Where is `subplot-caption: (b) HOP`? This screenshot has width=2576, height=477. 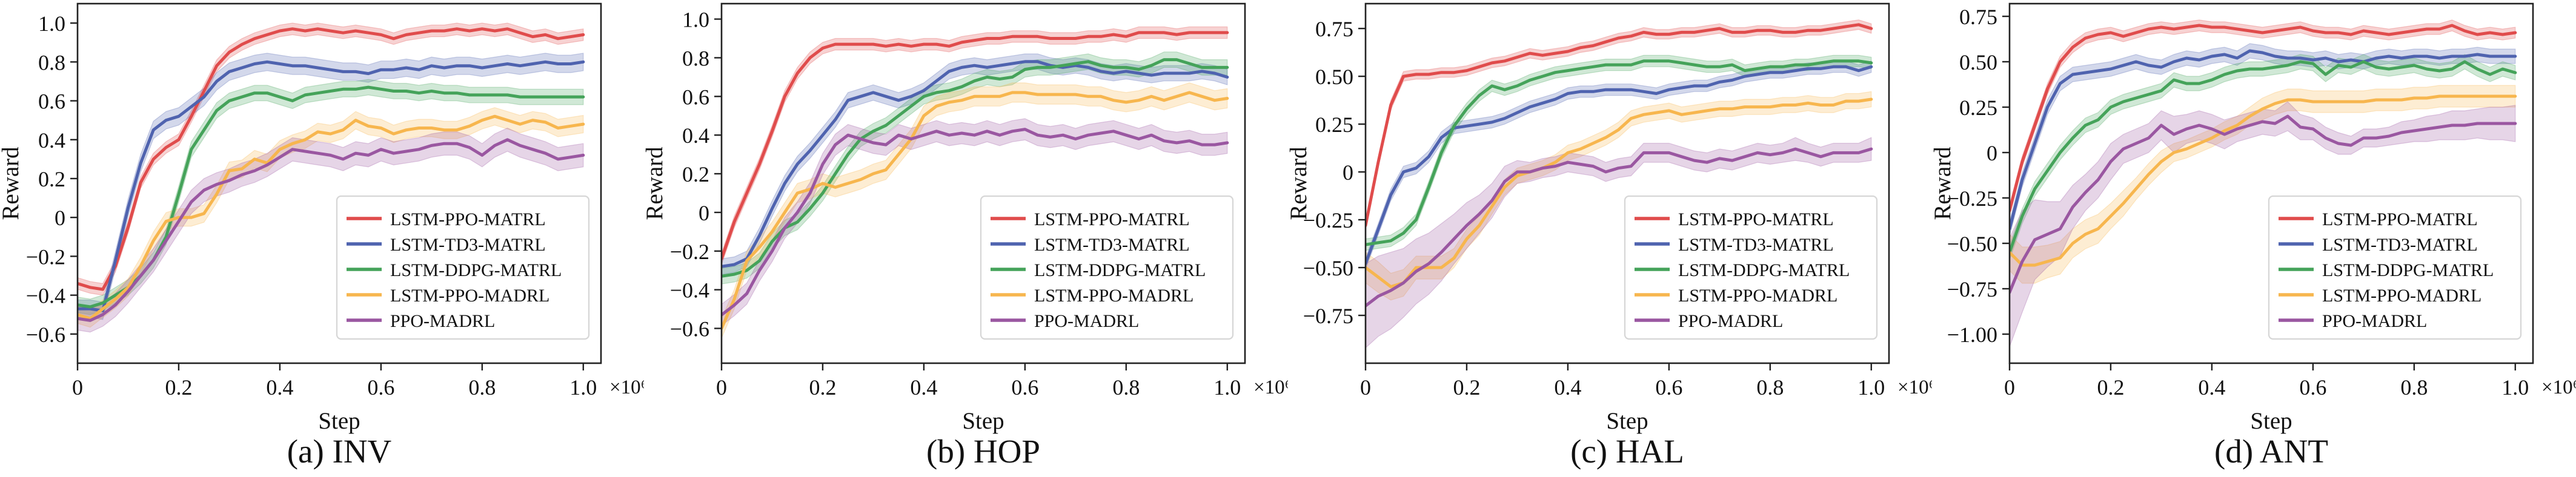 subplot-caption: (b) HOP is located at coordinates (983, 451).